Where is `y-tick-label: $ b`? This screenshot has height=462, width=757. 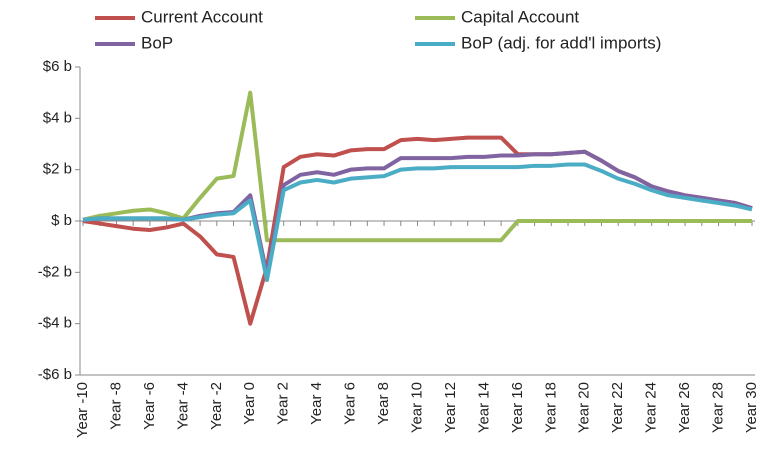
y-tick-label: $ b is located at coordinates (61, 220).